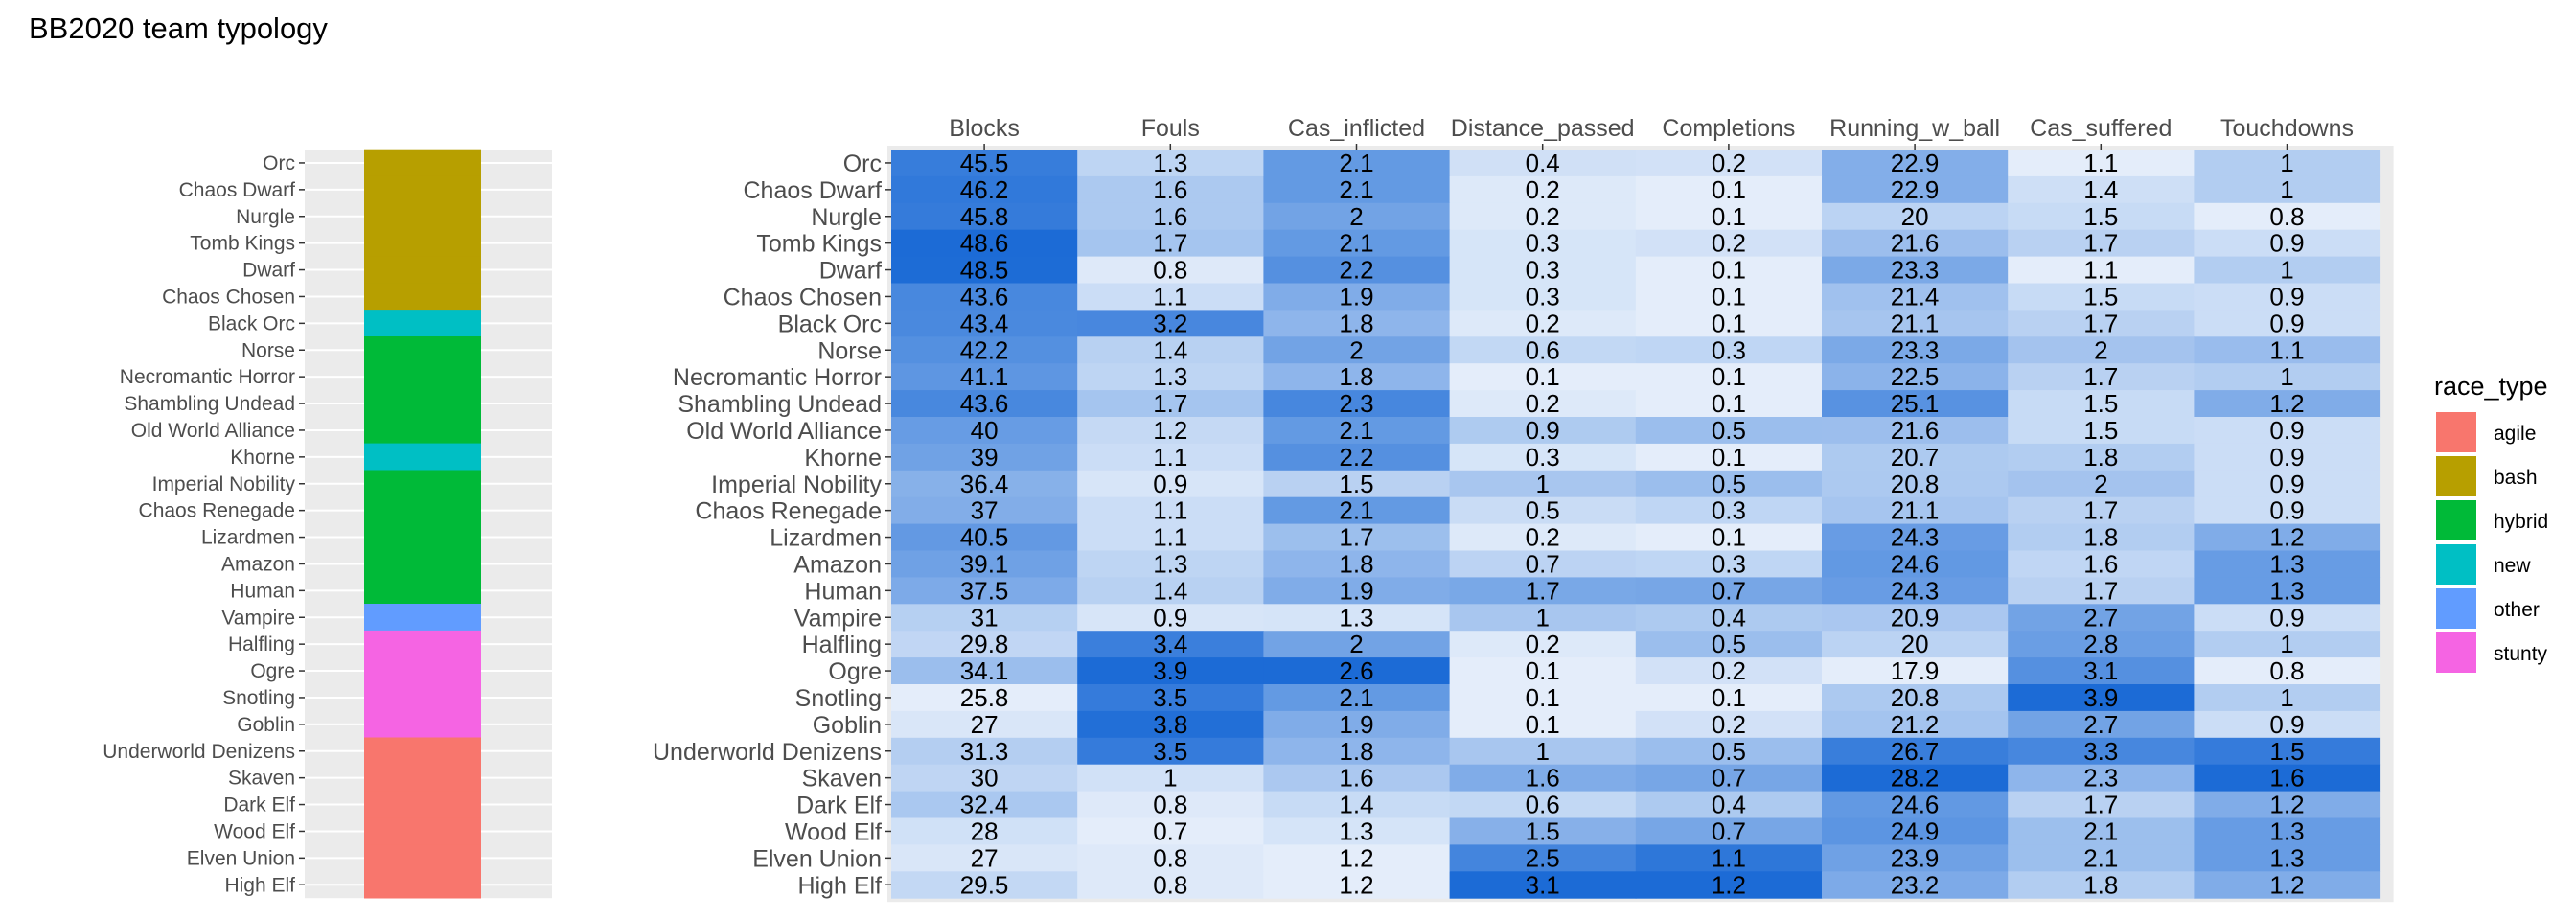 The height and width of the screenshot is (920, 2576). What do you see at coordinates (1356, 857) in the screenshot?
I see `data-label: 1.2` at bounding box center [1356, 857].